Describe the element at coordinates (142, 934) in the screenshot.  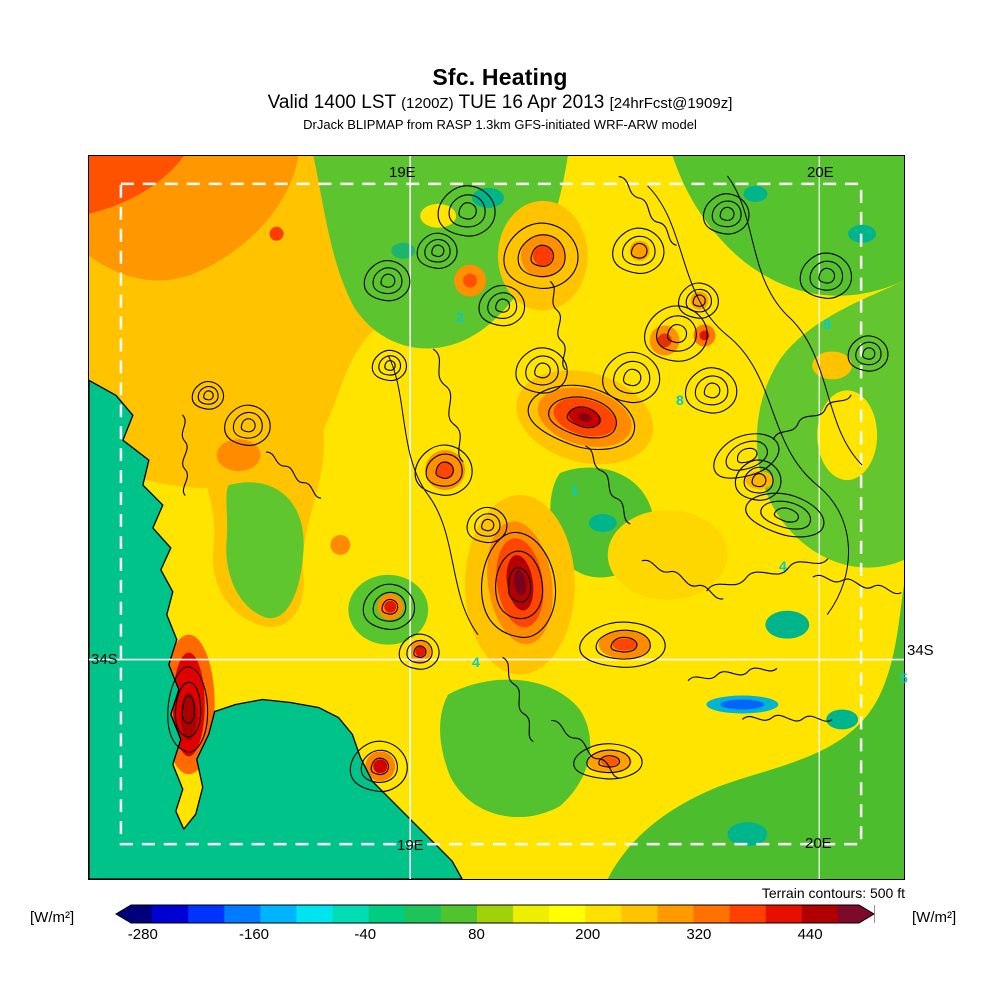
I see `colorbar-tick: -280` at that location.